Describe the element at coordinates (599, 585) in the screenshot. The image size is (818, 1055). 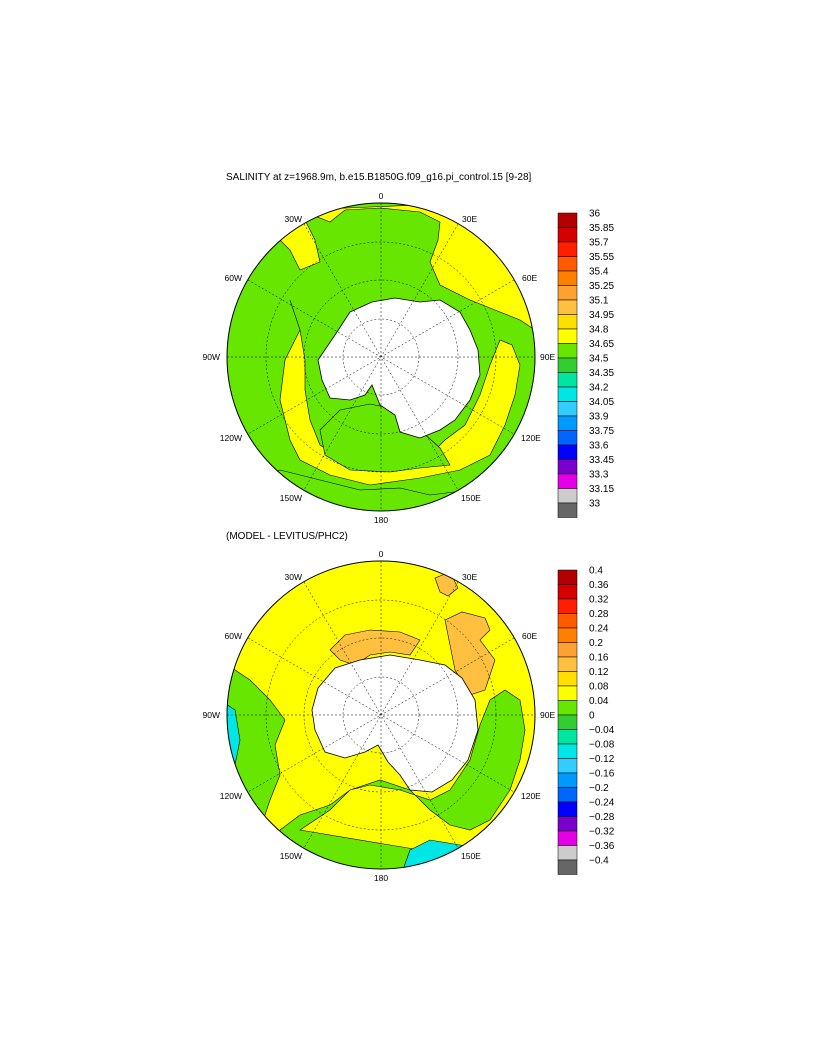
I see `colorbar-tick-label: 0.36` at that location.